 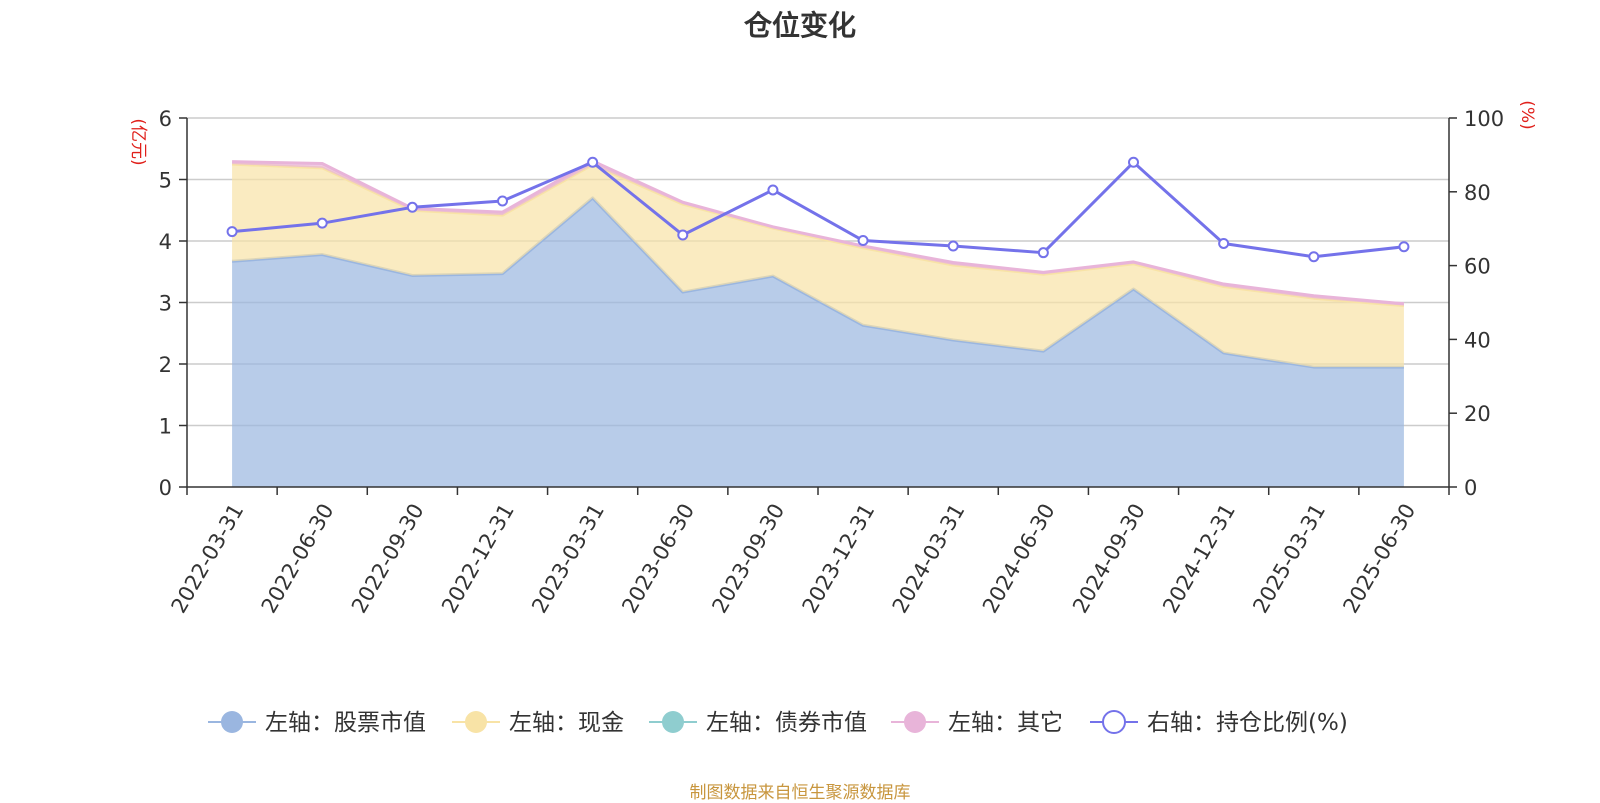 What do you see at coordinates (1477, 414) in the screenshot?
I see `right-axis-tick-label: 20` at bounding box center [1477, 414].